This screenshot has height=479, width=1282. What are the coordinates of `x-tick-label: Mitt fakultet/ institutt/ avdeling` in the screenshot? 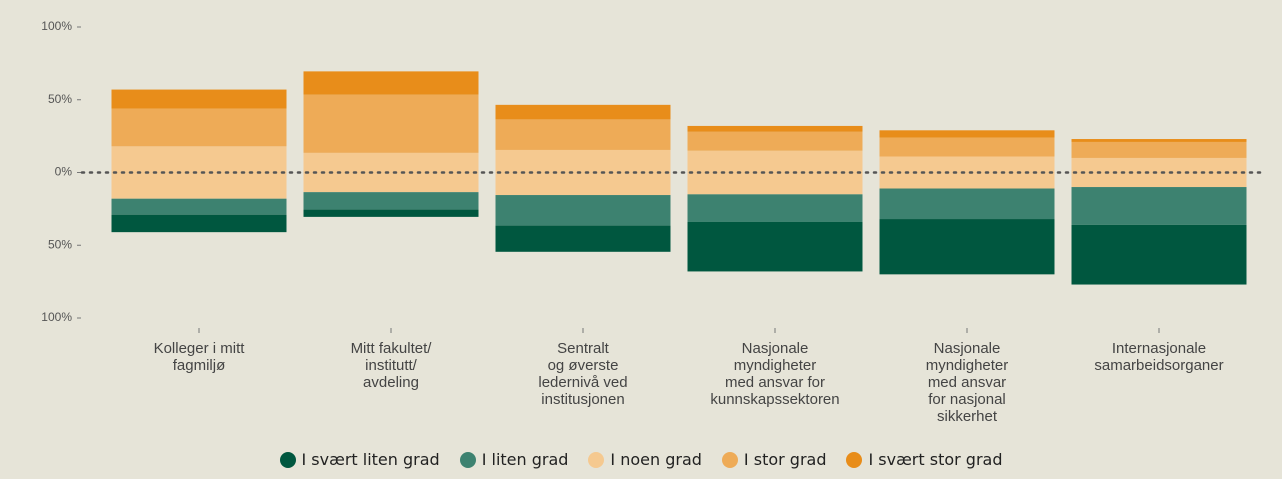 It's located at (391, 365).